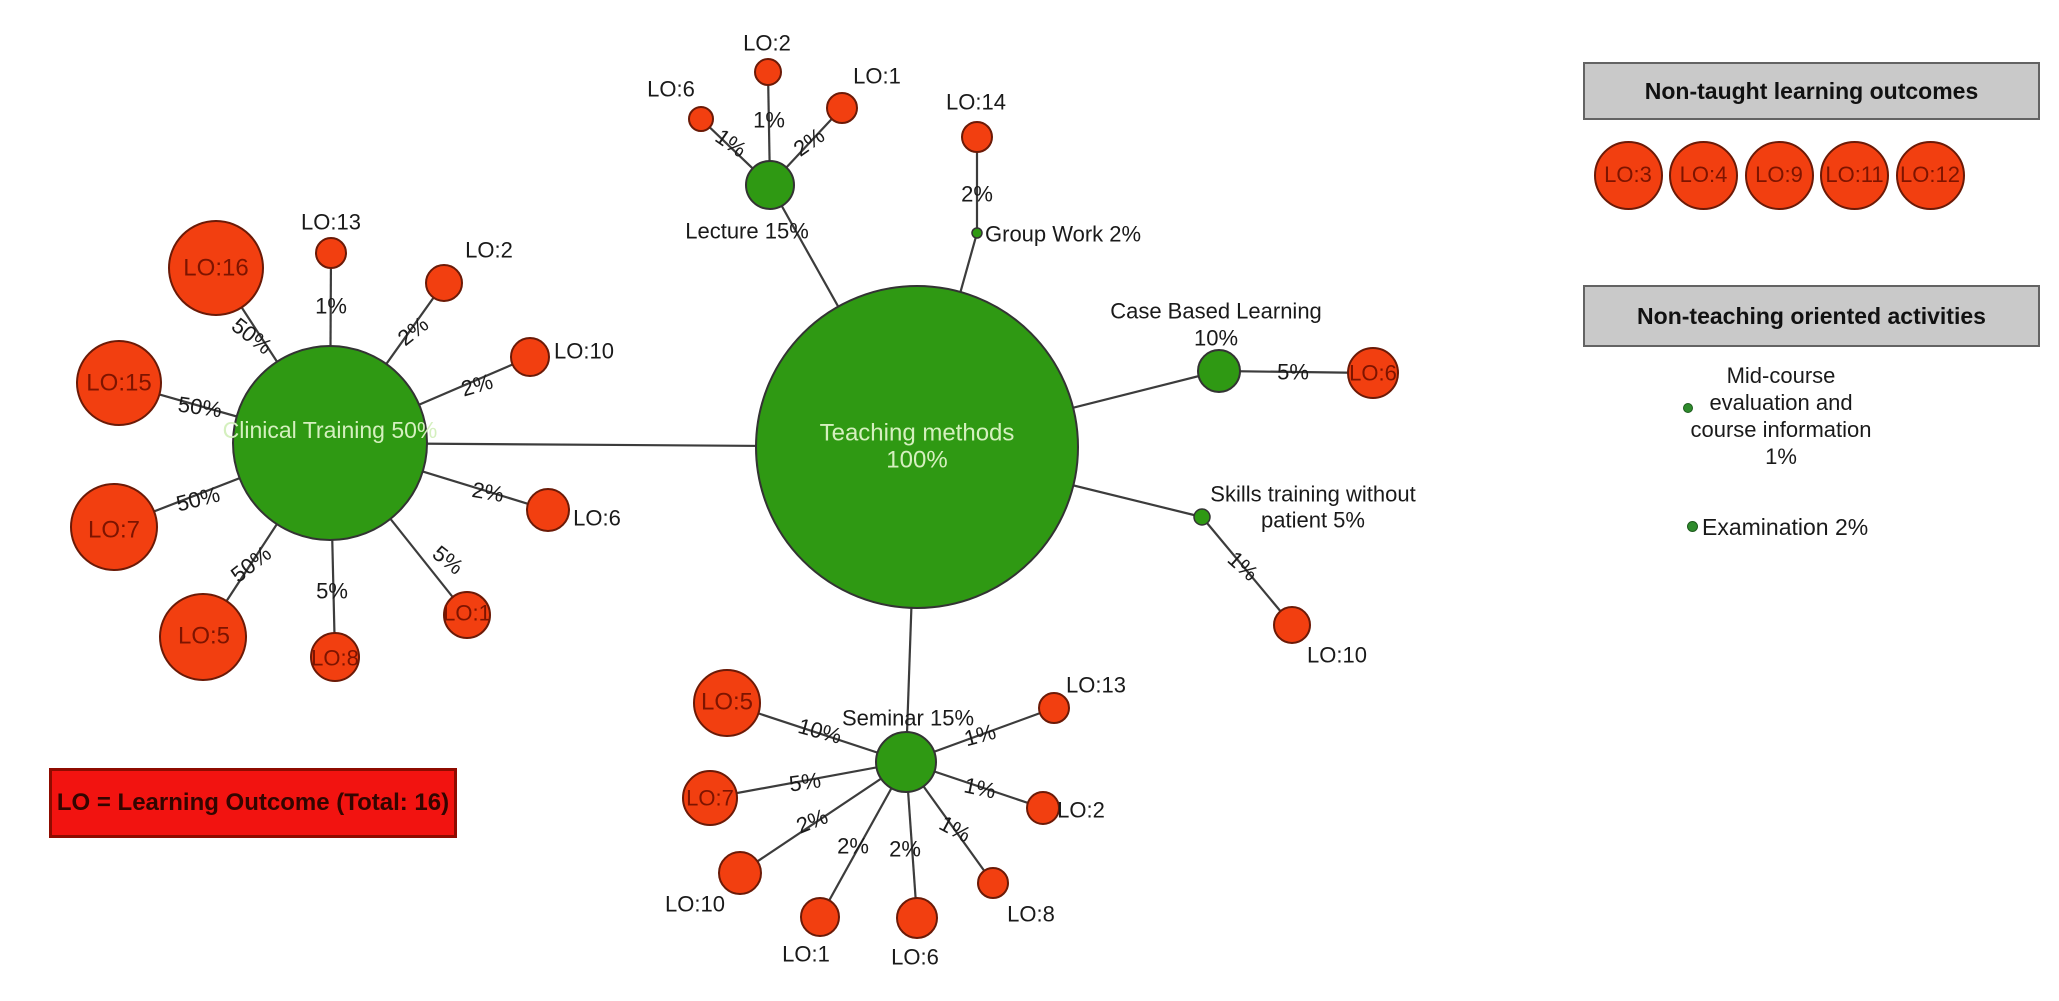 The width and height of the screenshot is (2059, 1001). I want to click on case-based-learning-hub-label: 10%, so click(1216, 338).